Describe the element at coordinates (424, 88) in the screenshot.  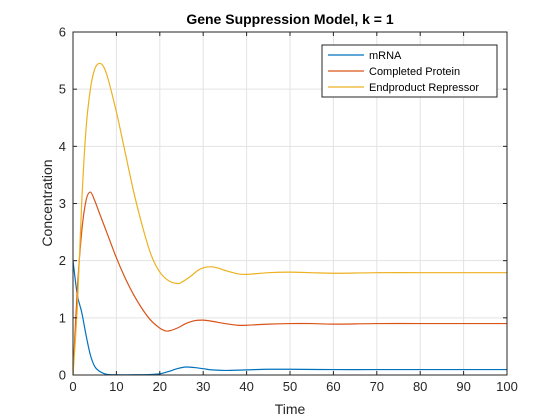
I see `legend-label: Endproduct Repressor` at that location.